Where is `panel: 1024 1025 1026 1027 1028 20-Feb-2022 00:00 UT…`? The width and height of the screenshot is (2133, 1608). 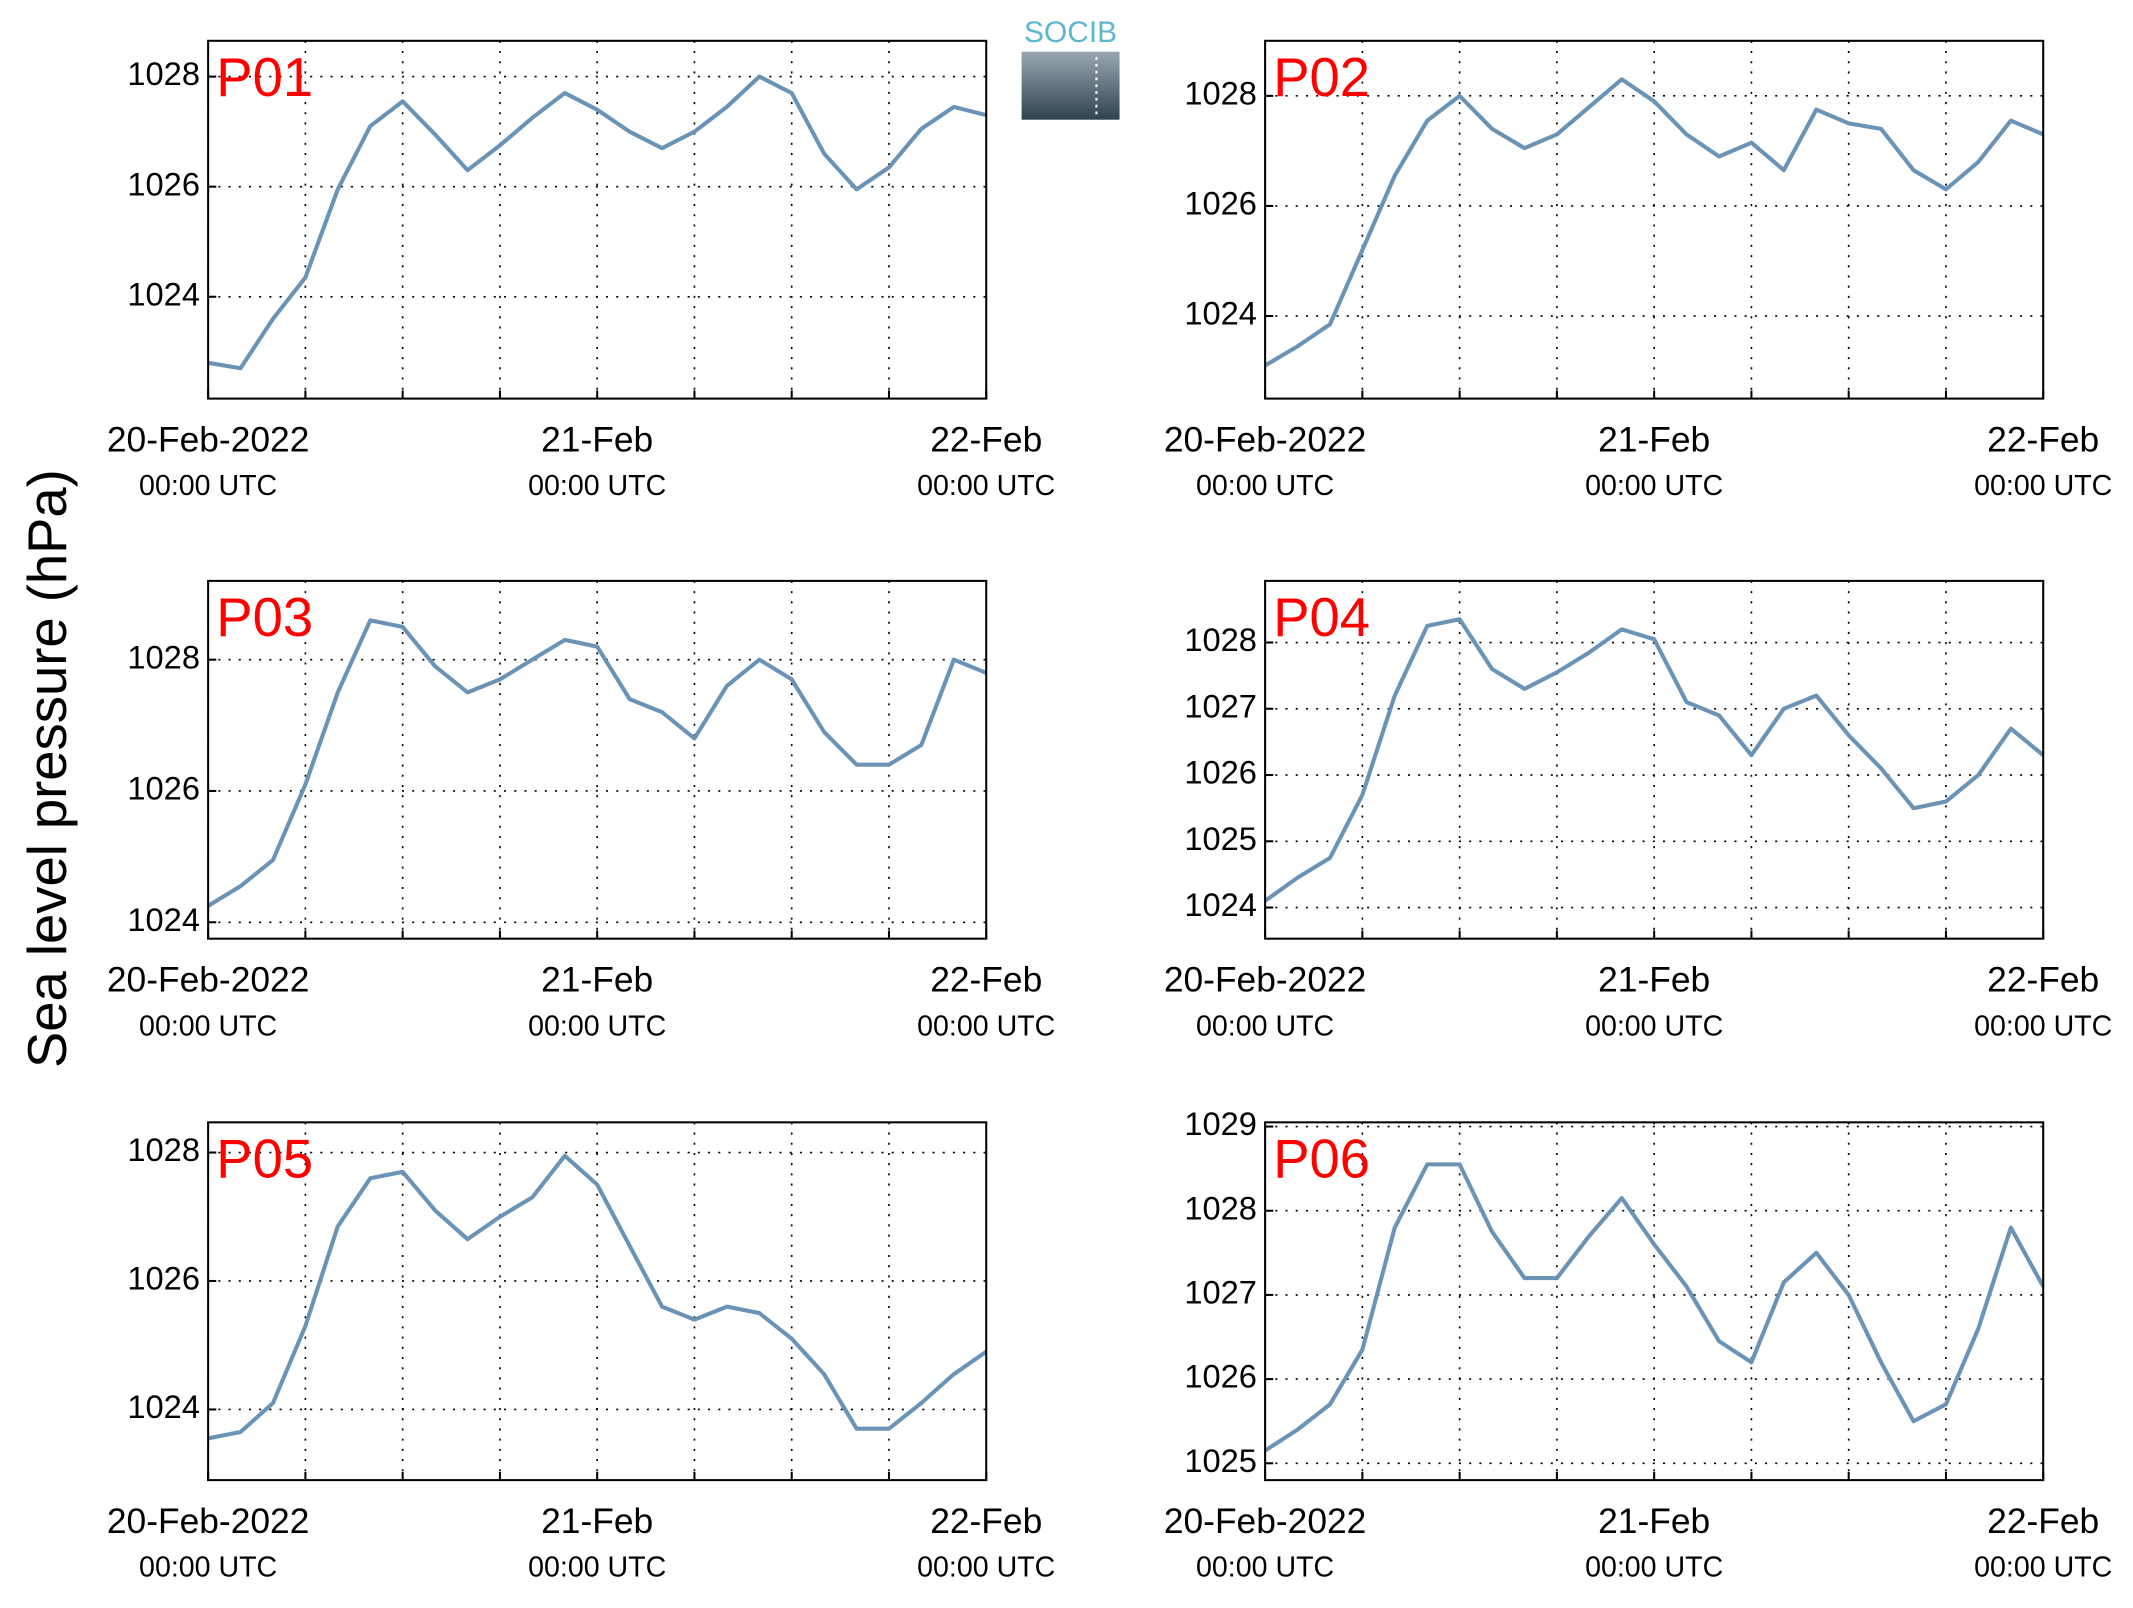
panel: 1024 1025 1026 1027 1028 20-Feb-2022 00:00 UT… is located at coordinates (1638, 810).